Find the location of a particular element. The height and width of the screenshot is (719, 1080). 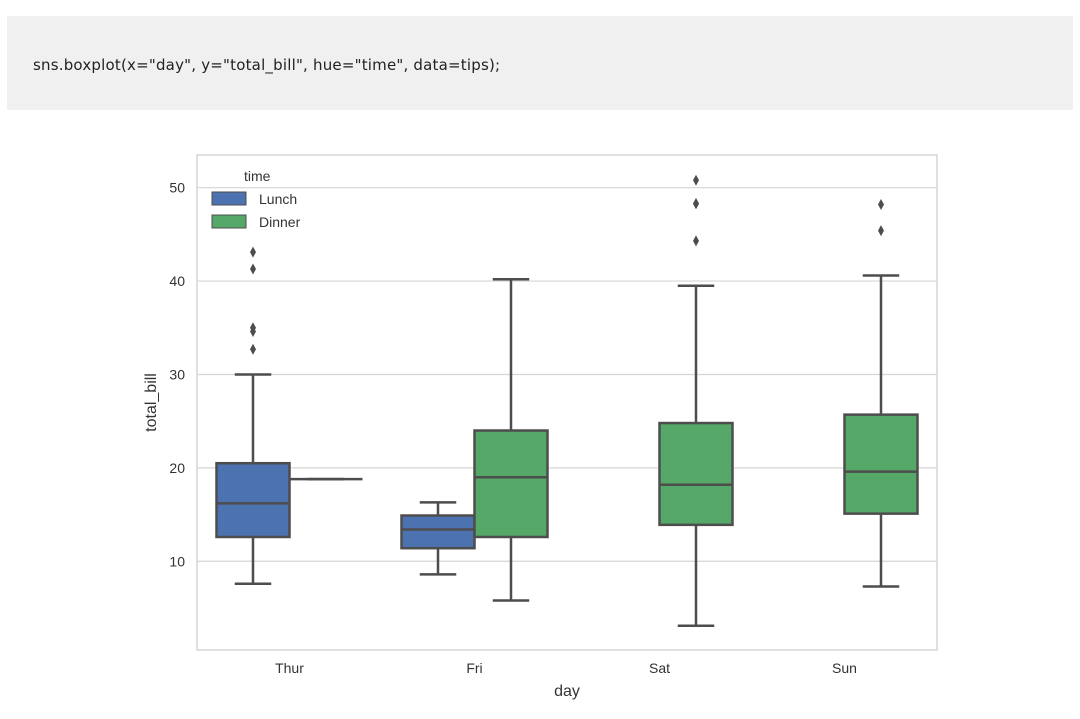

box-dinner-fri is located at coordinates (511, 484).